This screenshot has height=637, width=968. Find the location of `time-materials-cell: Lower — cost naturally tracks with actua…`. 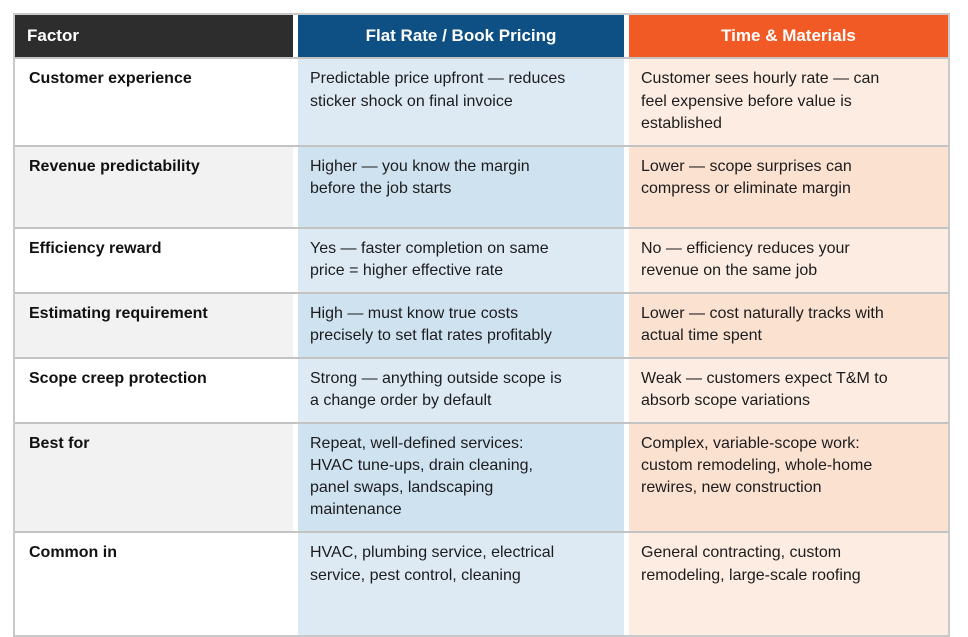

time-materials-cell: Lower — cost naturally tracks with actua… is located at coordinates (788, 325).